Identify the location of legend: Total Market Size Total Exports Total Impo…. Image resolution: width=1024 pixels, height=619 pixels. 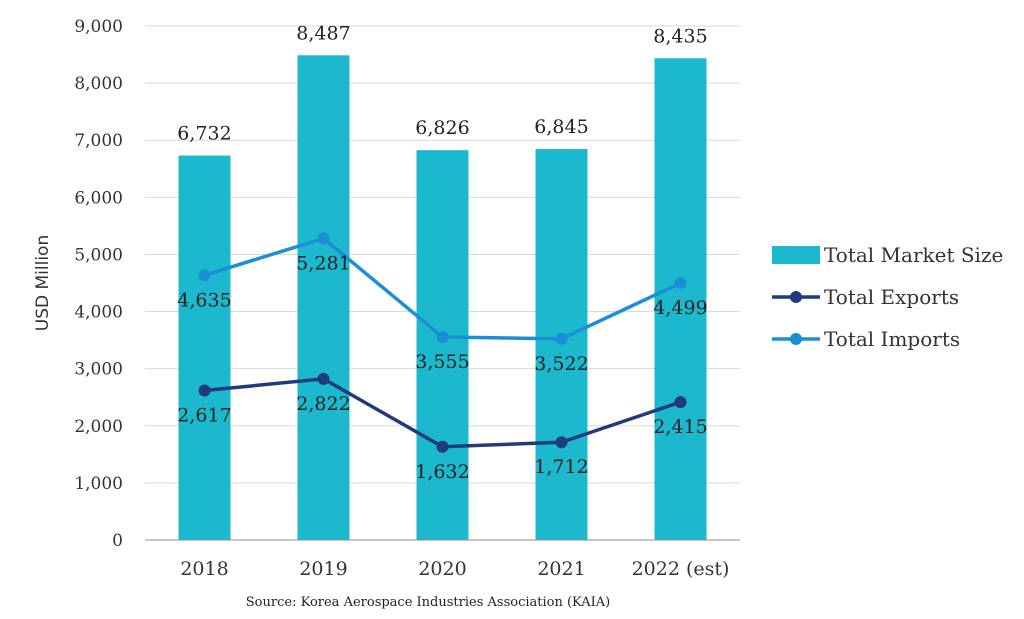
(887, 297).